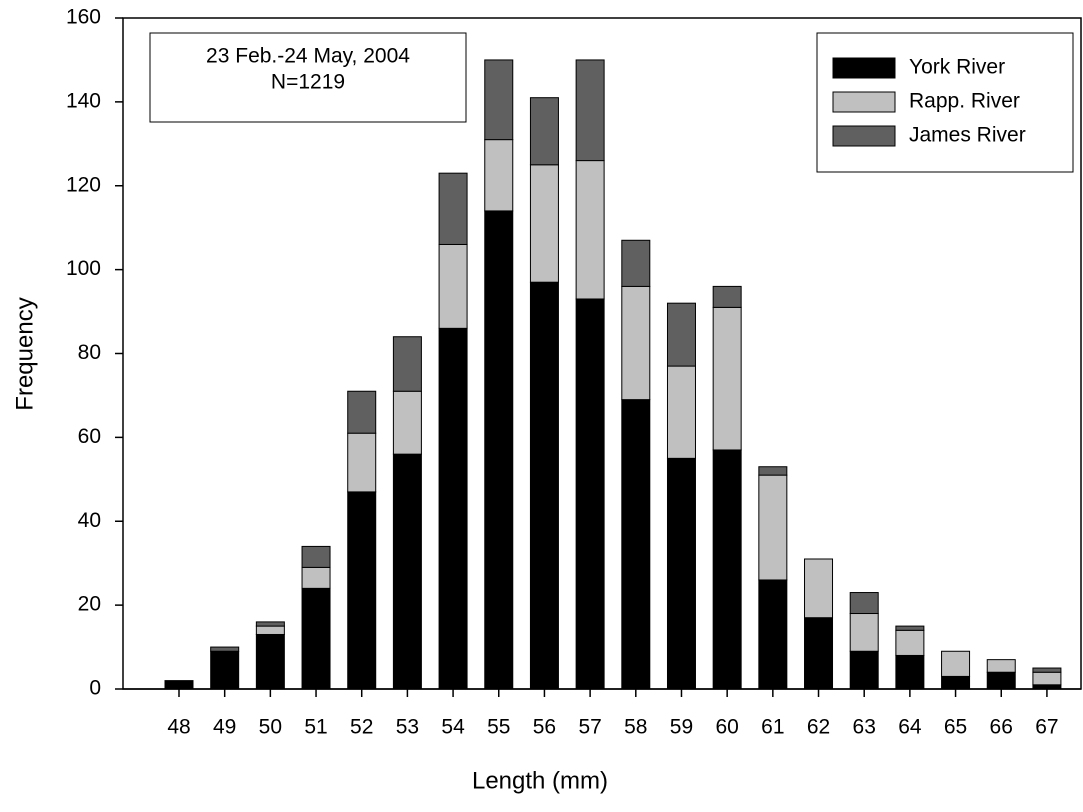  I want to click on y-tick-label: 80, so click(89, 352).